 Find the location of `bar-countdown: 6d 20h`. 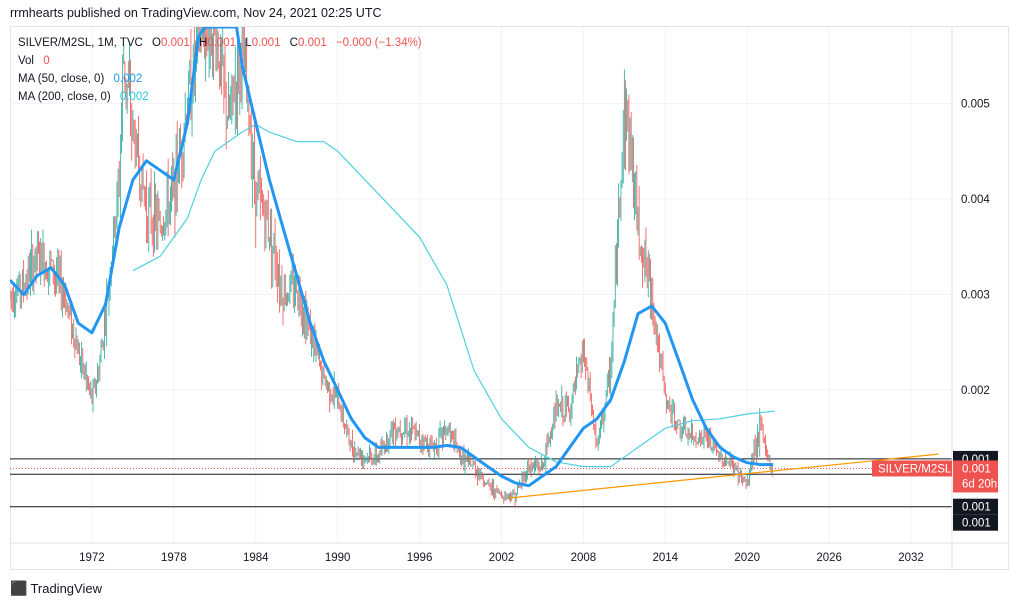

bar-countdown: 6d 20h is located at coordinates (979, 484).